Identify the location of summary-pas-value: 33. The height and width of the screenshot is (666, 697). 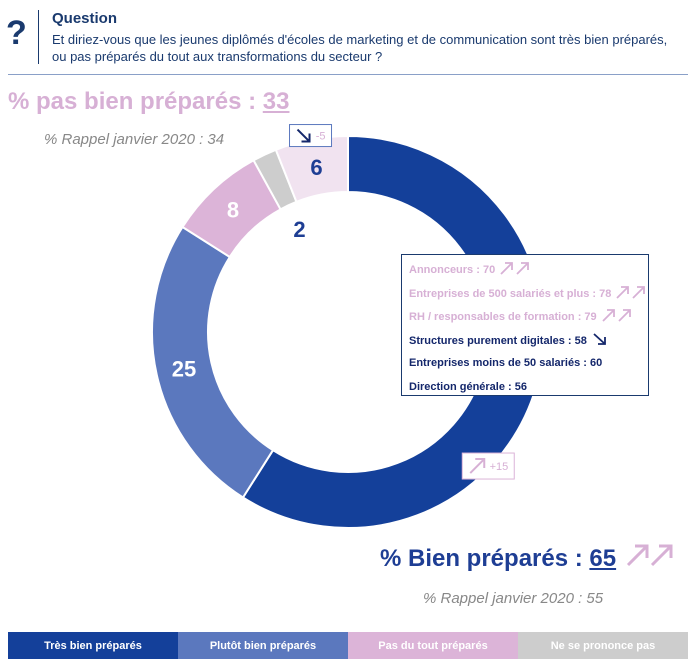
(276, 101).